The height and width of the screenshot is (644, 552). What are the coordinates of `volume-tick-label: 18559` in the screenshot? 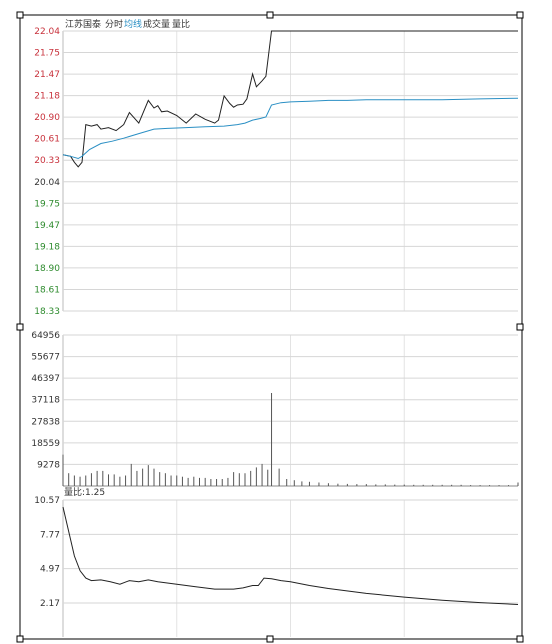 It's located at (45, 444).